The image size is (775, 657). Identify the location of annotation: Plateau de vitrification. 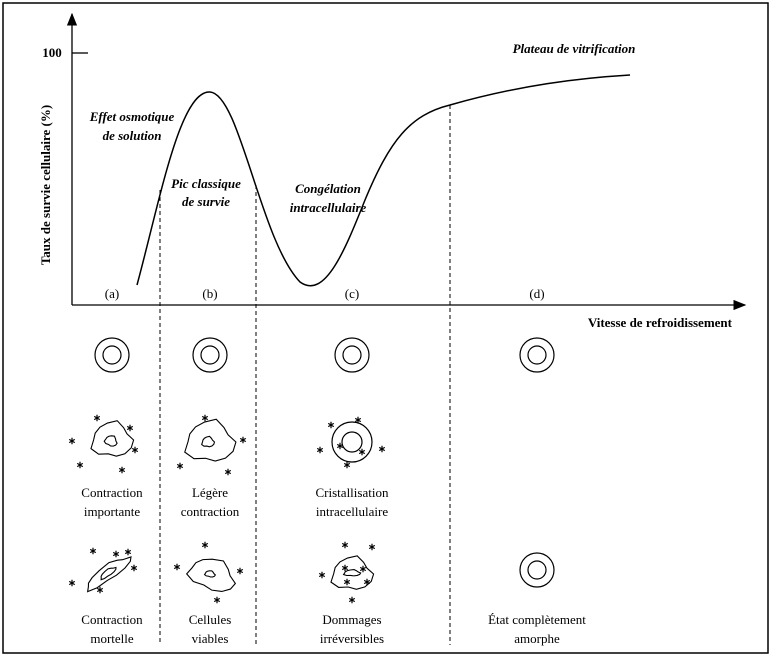
(574, 48).